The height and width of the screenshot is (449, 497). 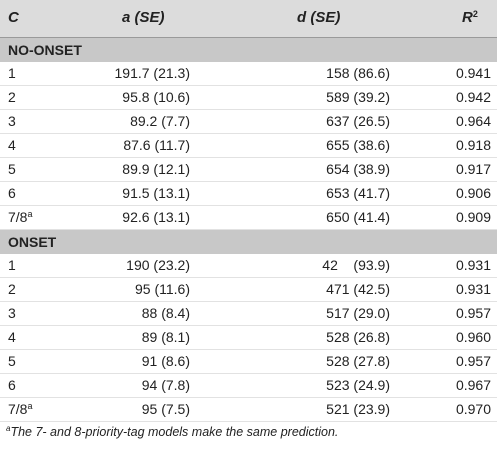 What do you see at coordinates (248, 242) in the screenshot?
I see `section-header-row: ONSET` at bounding box center [248, 242].